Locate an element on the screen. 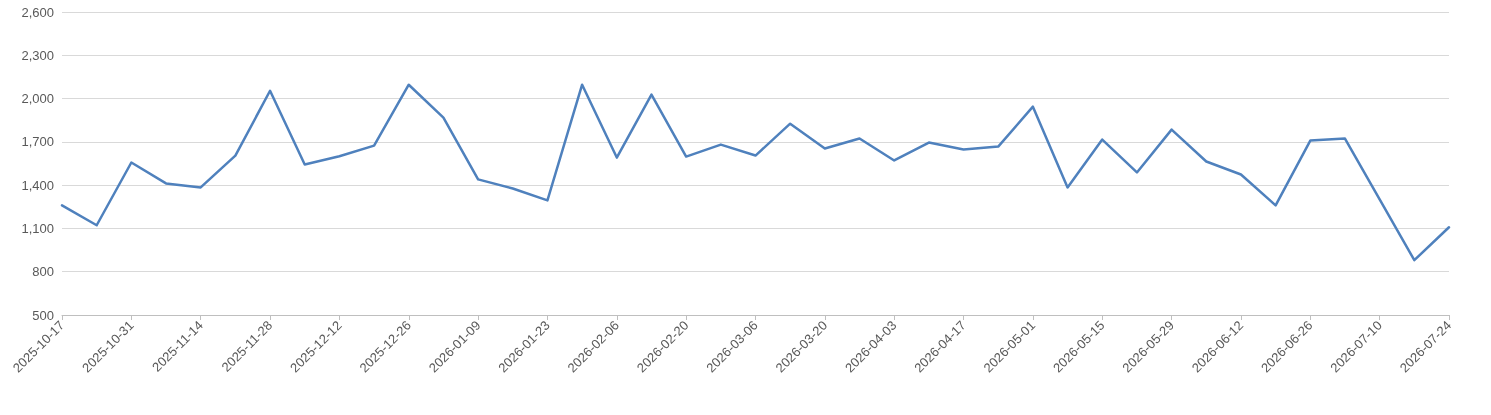 The width and height of the screenshot is (1491, 415). y-tick-label: 2,300 is located at coordinates (37, 55).